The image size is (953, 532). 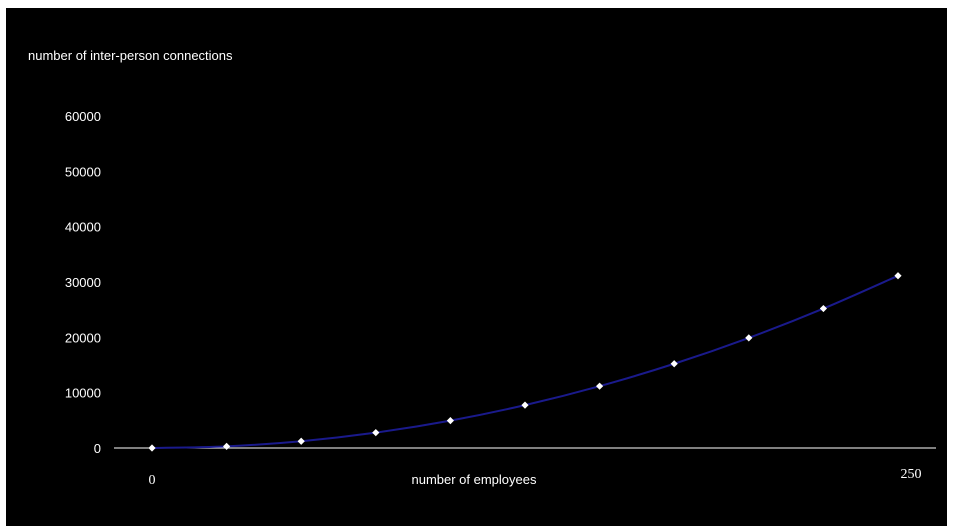 I want to click on y-tick-label: 10000, so click(x=83, y=393).